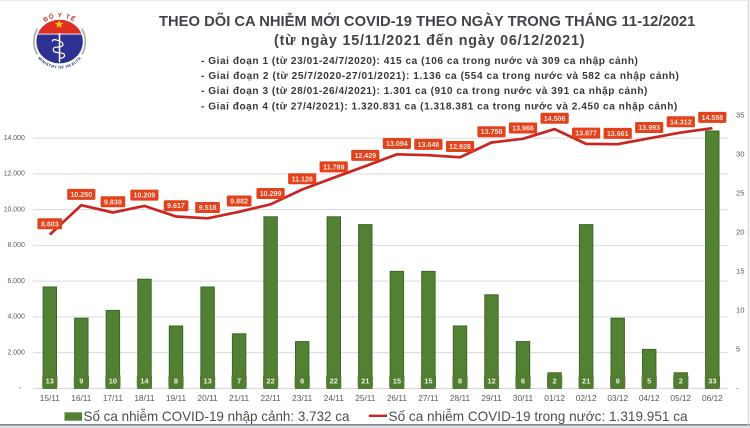 The width and height of the screenshot is (750, 428). Describe the element at coordinates (712, 398) in the screenshot. I see `svg-text: 06/12` at that location.